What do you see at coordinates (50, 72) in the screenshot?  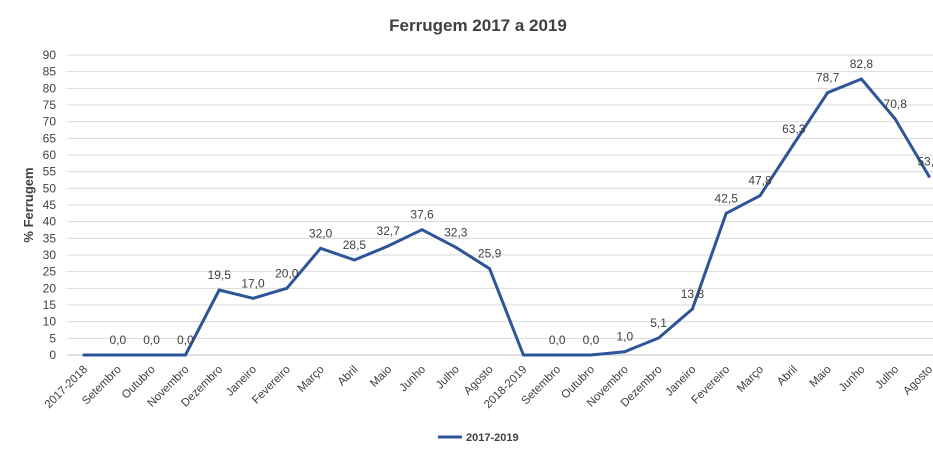 I see `y-tick-label: 85` at bounding box center [50, 72].